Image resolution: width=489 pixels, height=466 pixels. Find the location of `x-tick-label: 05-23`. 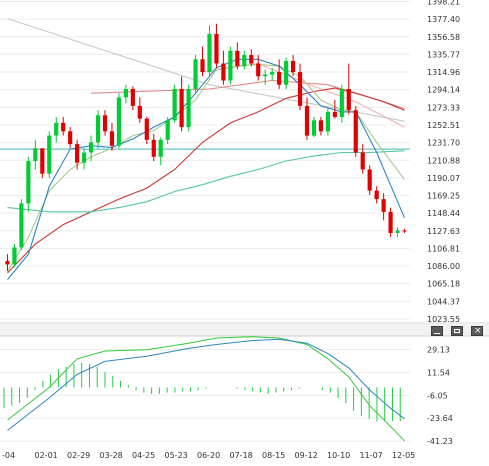

x-tick-label: 05-23 is located at coordinates (176, 455).